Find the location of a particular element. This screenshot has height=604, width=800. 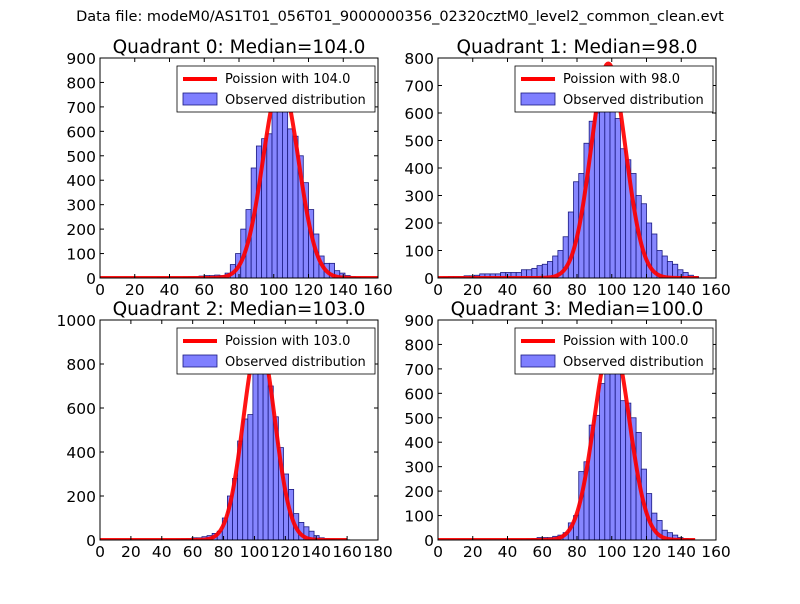

y-tick-label: 900 is located at coordinates (81, 59).